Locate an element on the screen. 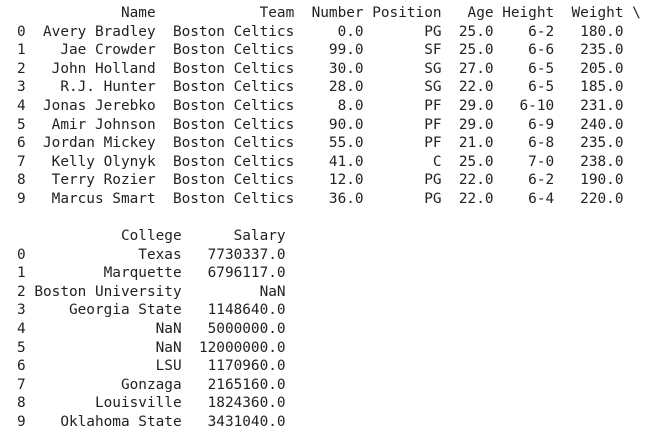  table-row: 3 Georgia State 1148640.0 is located at coordinates (151, 310).